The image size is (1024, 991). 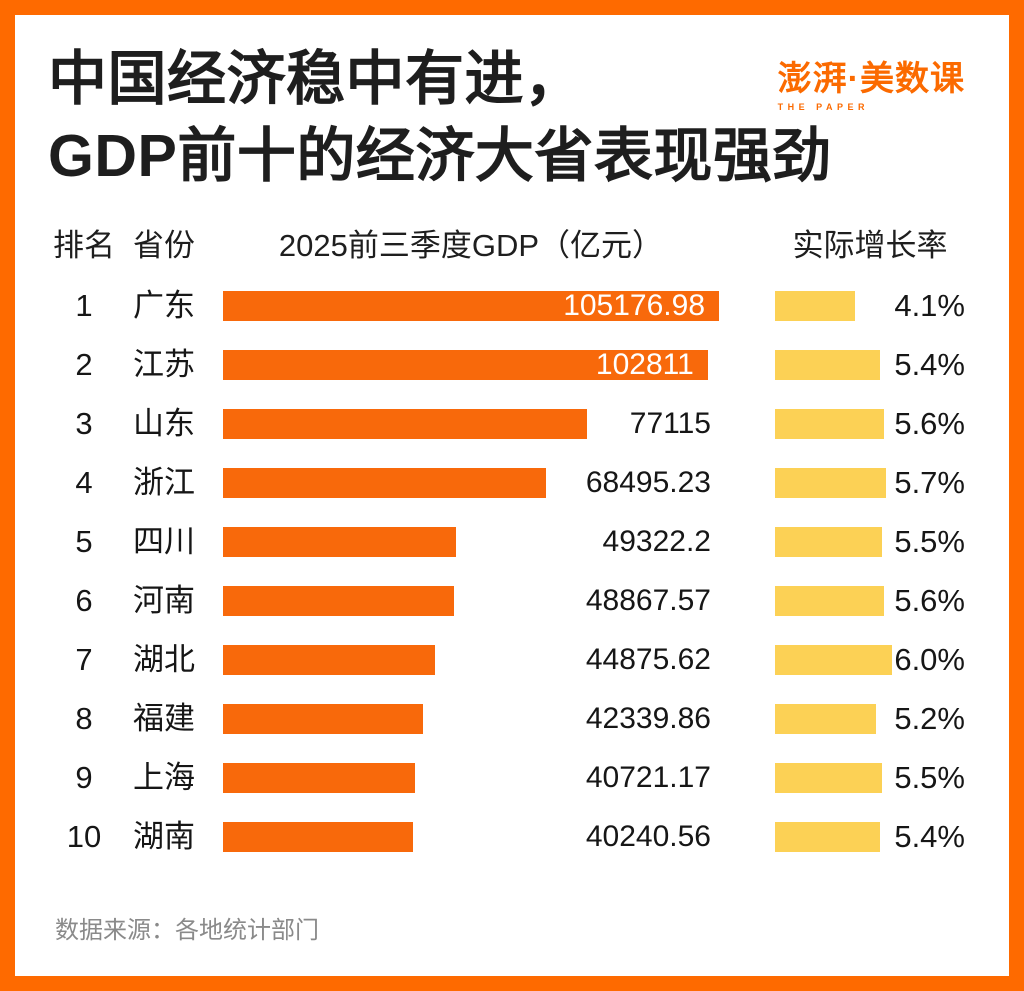 I want to click on gdp-value: 48867.57, so click(x=648, y=600).